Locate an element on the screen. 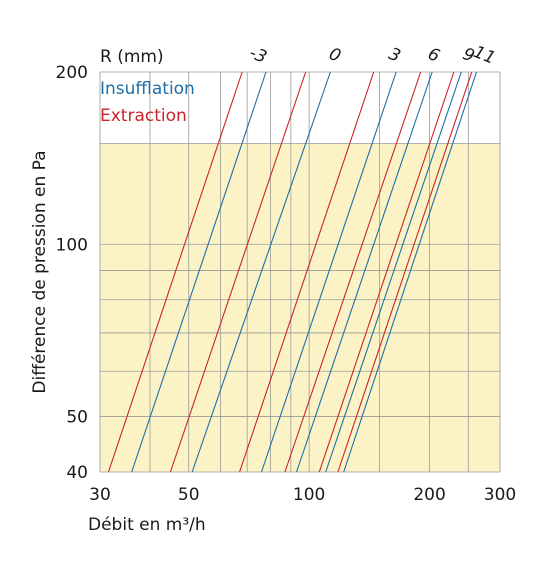  x-tick-label: 300 is located at coordinates (500, 495).